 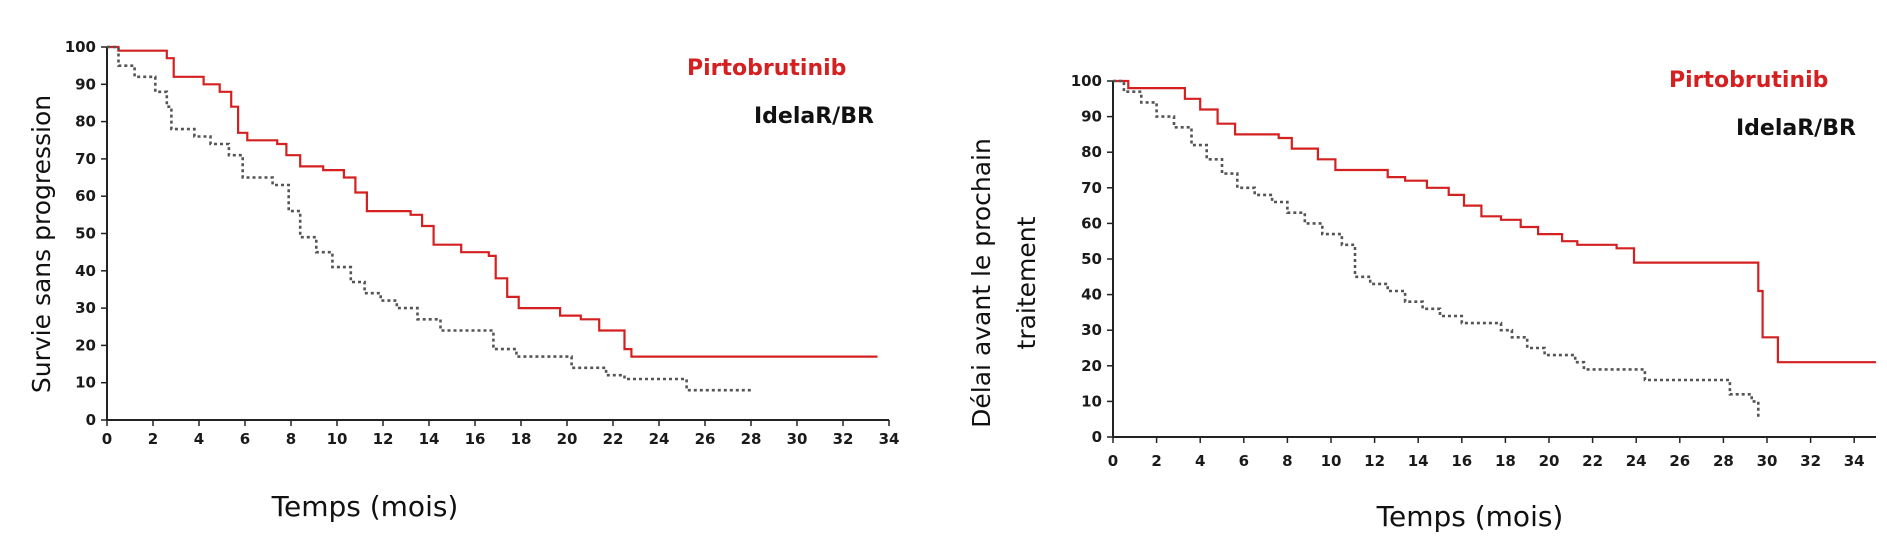 I want to click on y-axis-label: Survie sans progression, so click(x=41, y=244).